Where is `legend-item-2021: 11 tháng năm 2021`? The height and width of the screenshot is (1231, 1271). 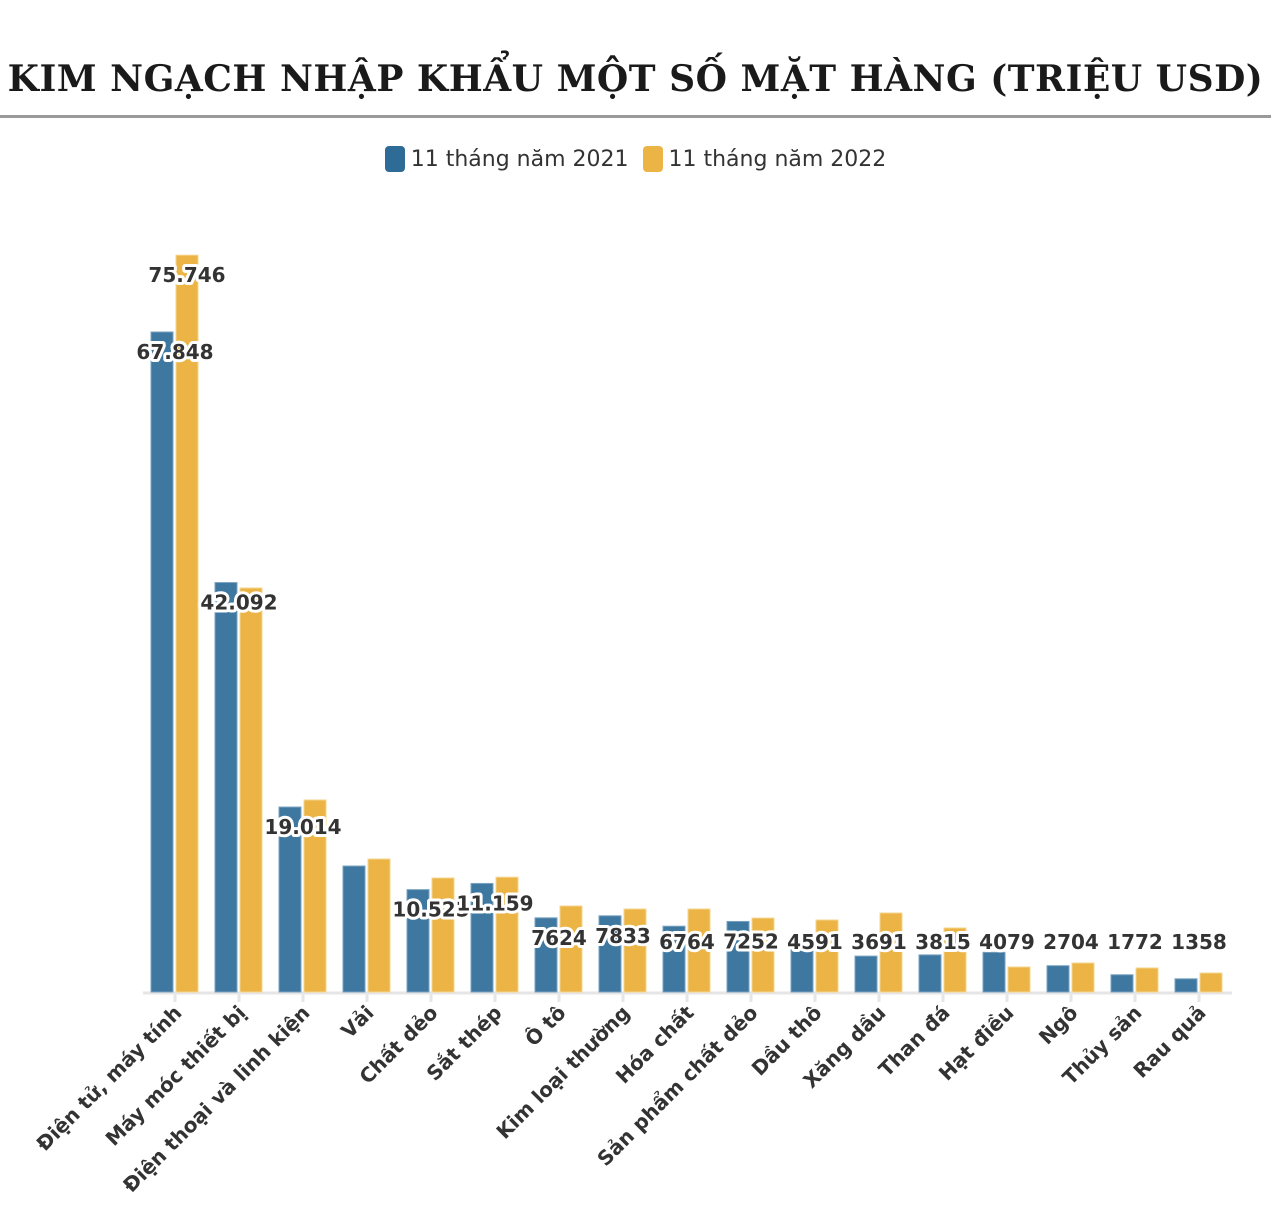 legend-item-2021: 11 tháng năm 2021 is located at coordinates (506, 159).